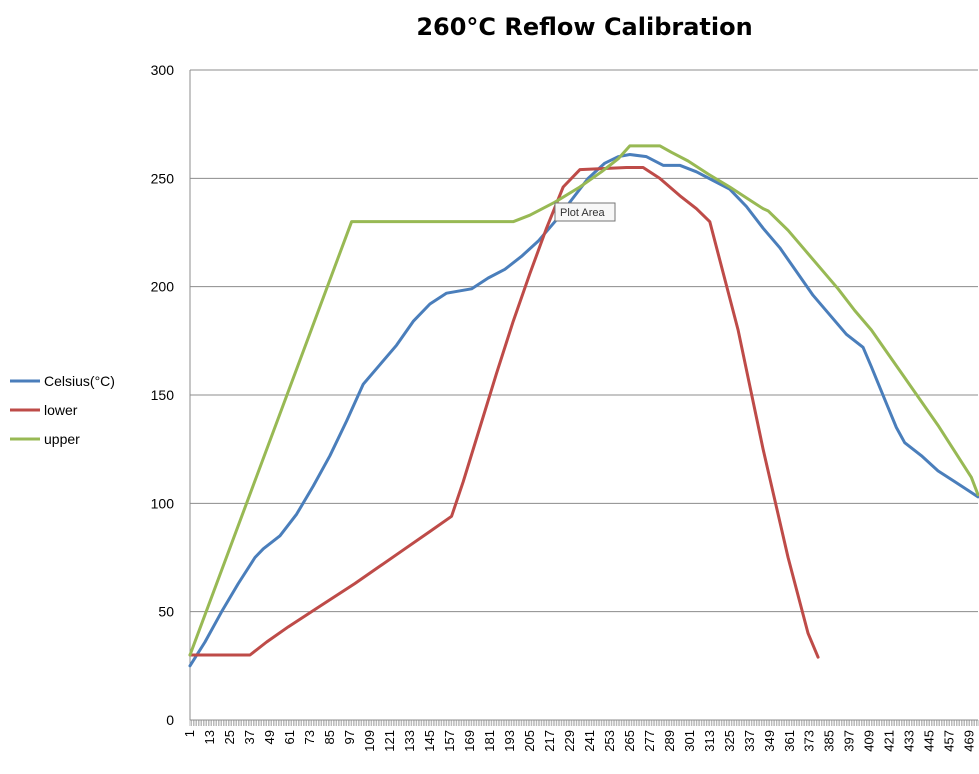  Describe the element at coordinates (749, 741) in the screenshot. I see `x-tick-label: 337` at that location.